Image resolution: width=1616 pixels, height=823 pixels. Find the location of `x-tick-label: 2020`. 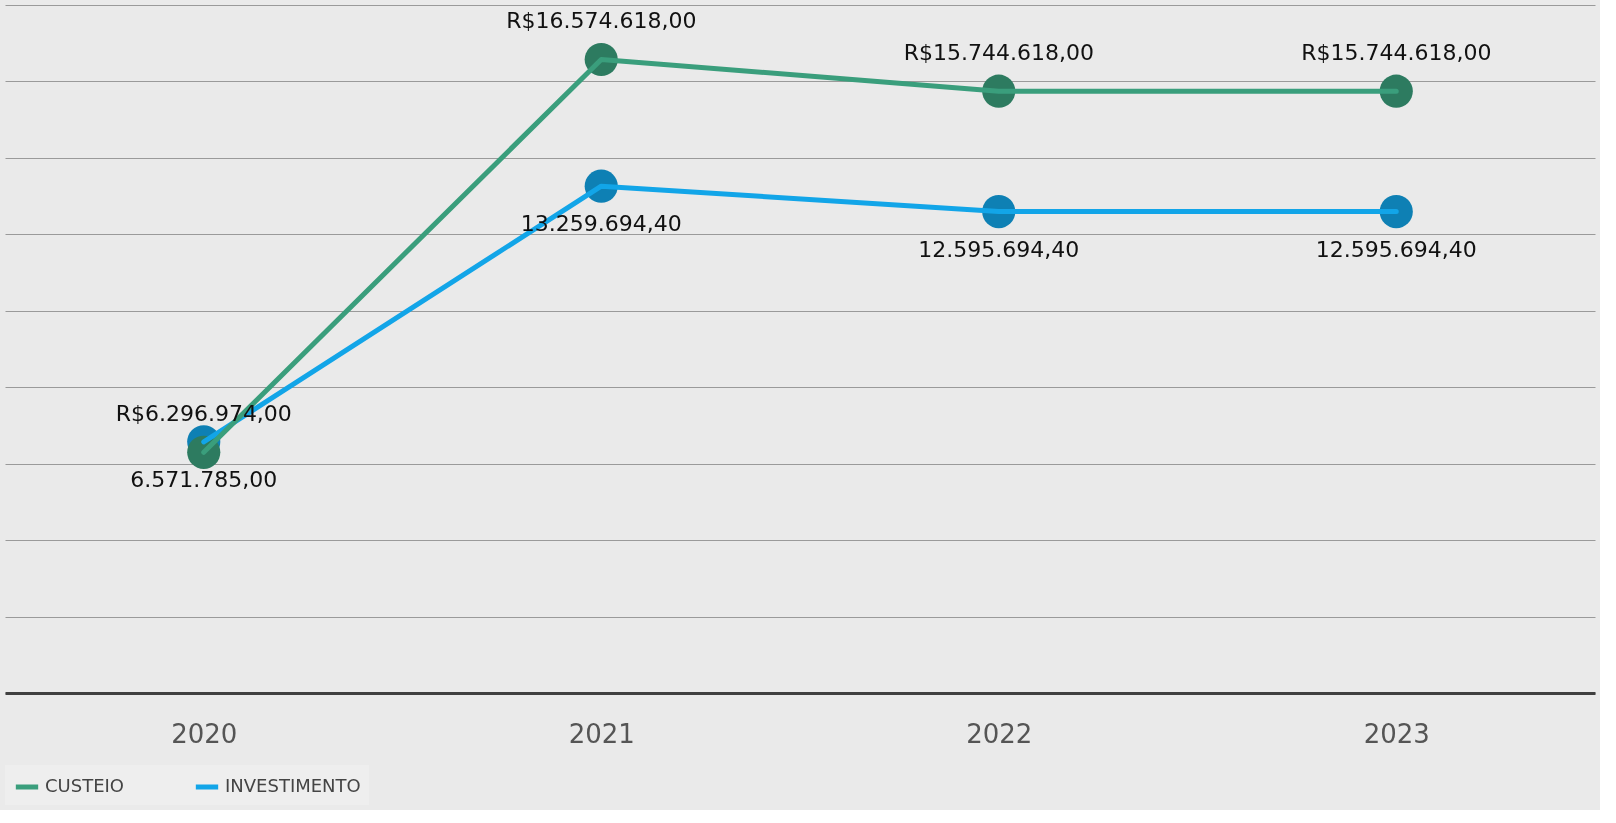

x-tick-label: 2020 is located at coordinates (204, 733).